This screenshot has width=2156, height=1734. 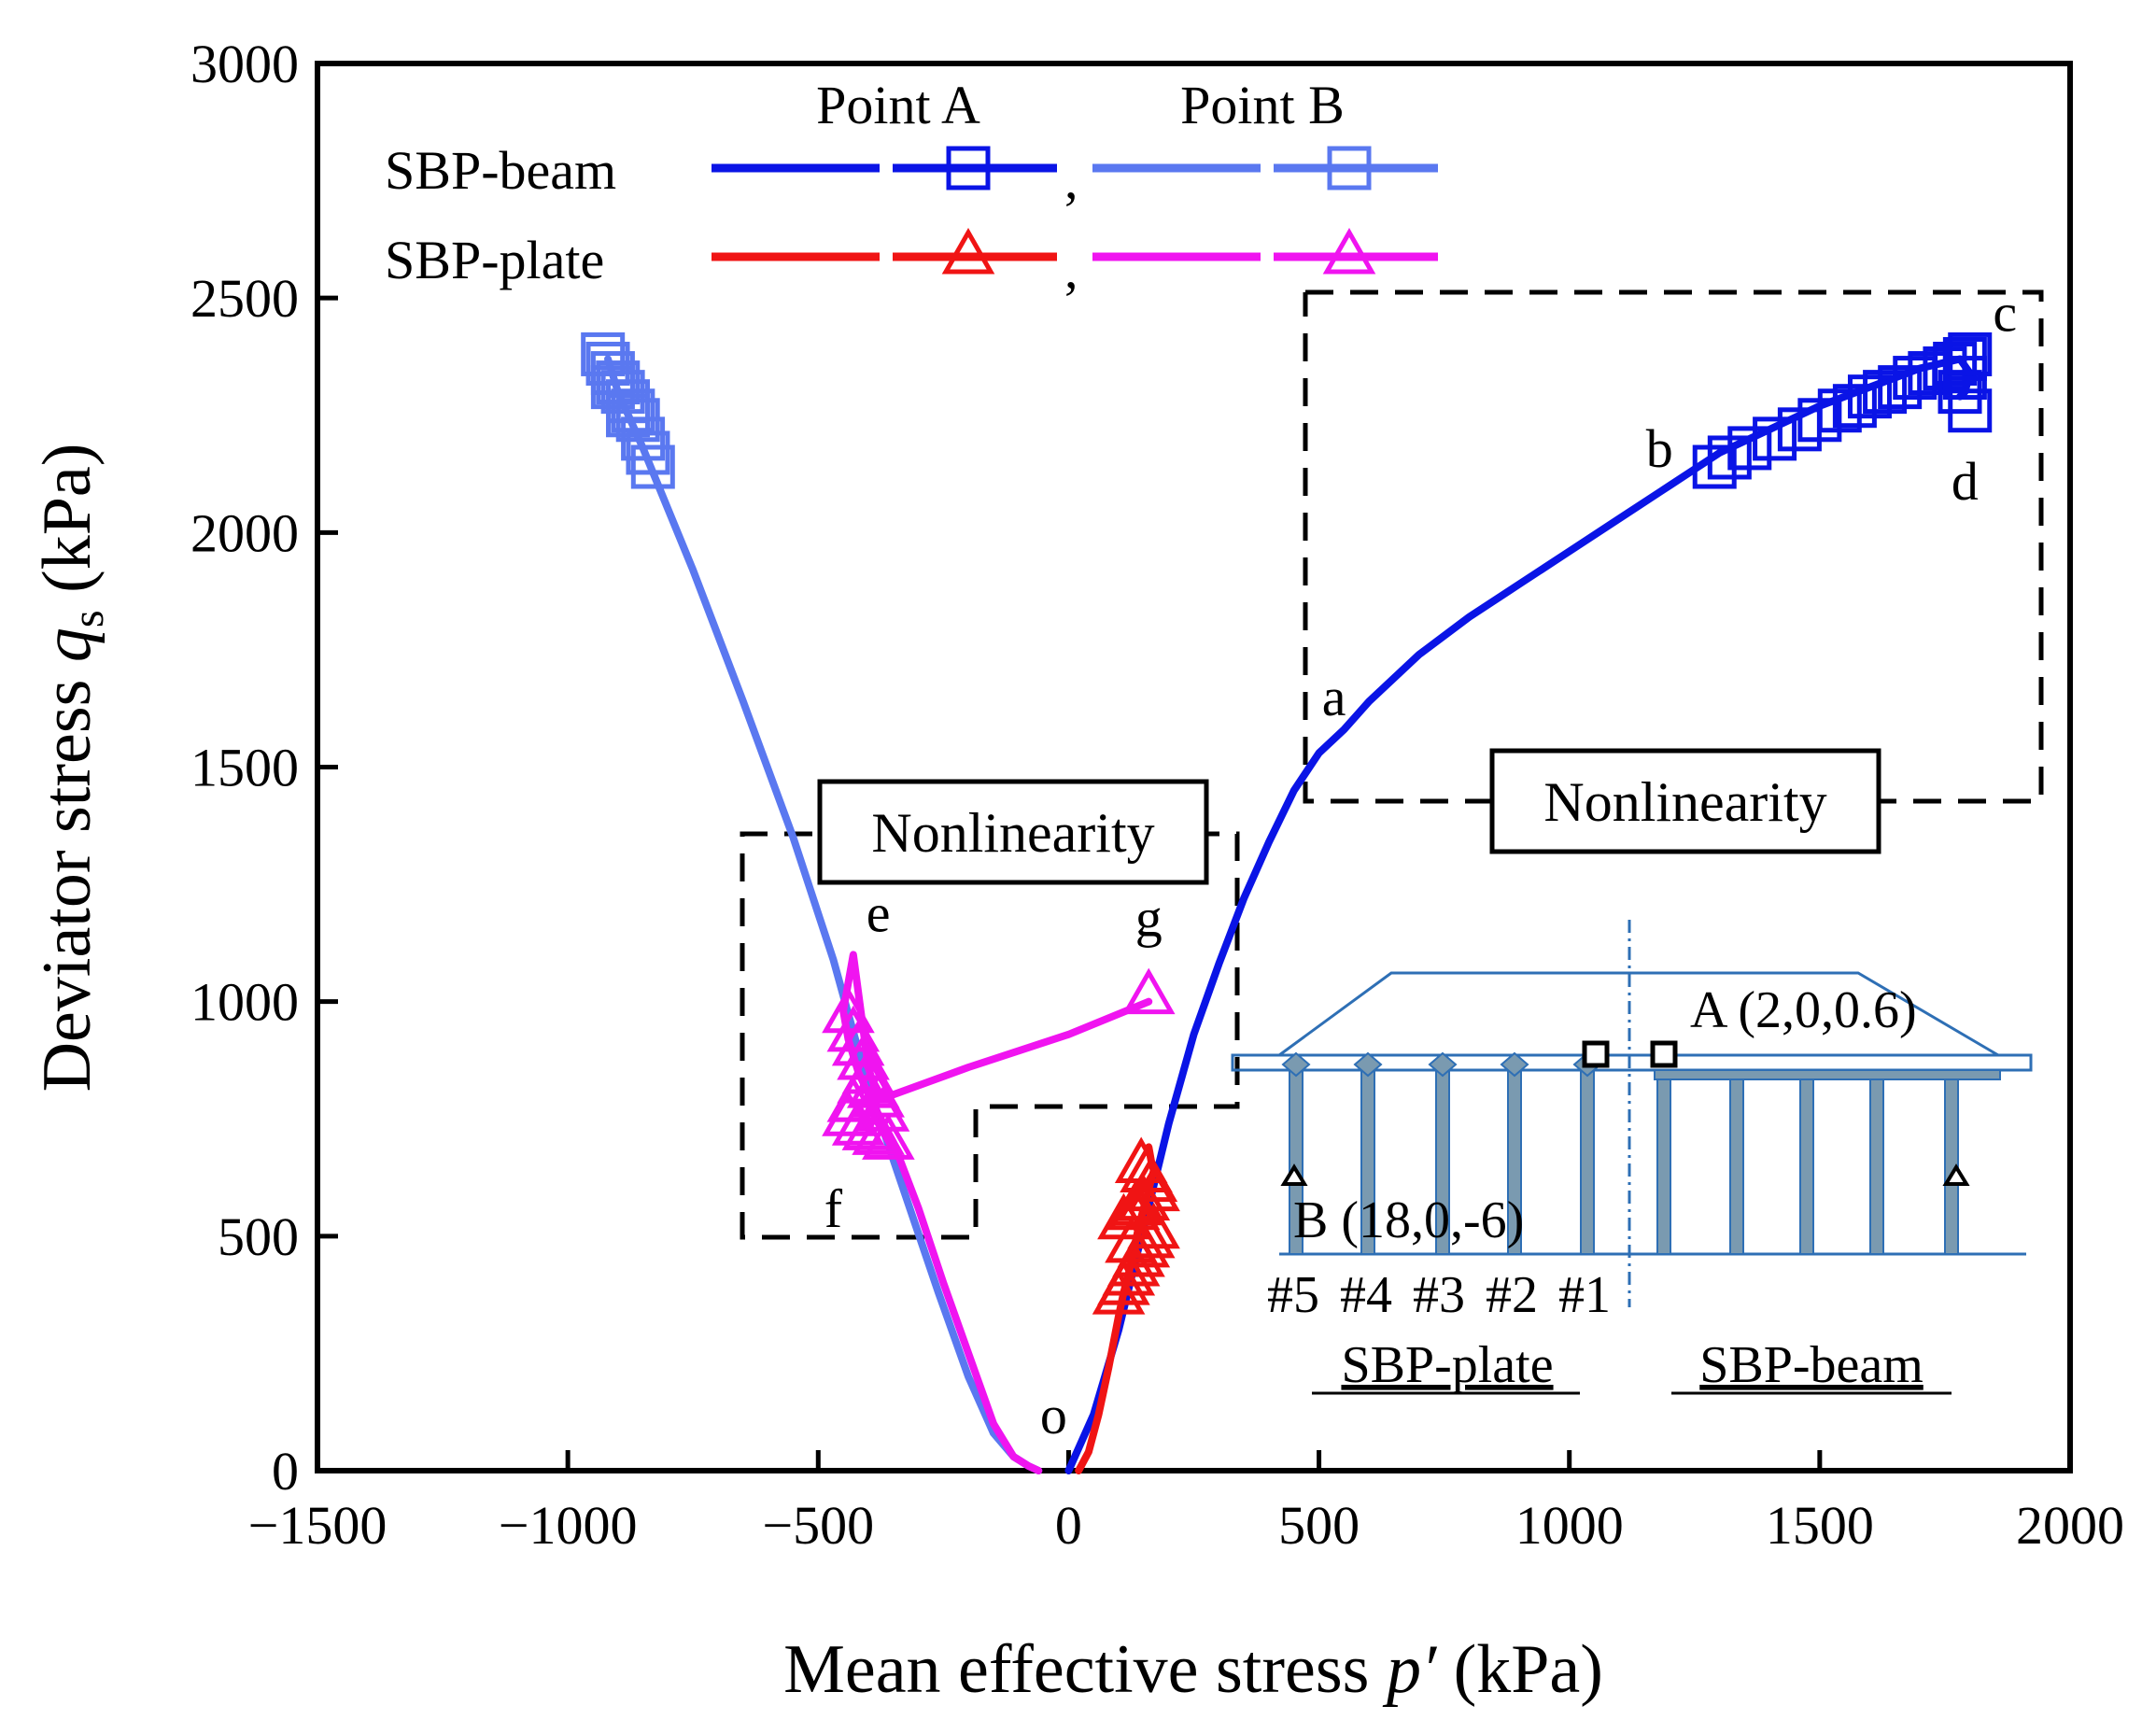 I want to click on nonlinearity-label-left: Nonlinearity, so click(x=1012, y=833).